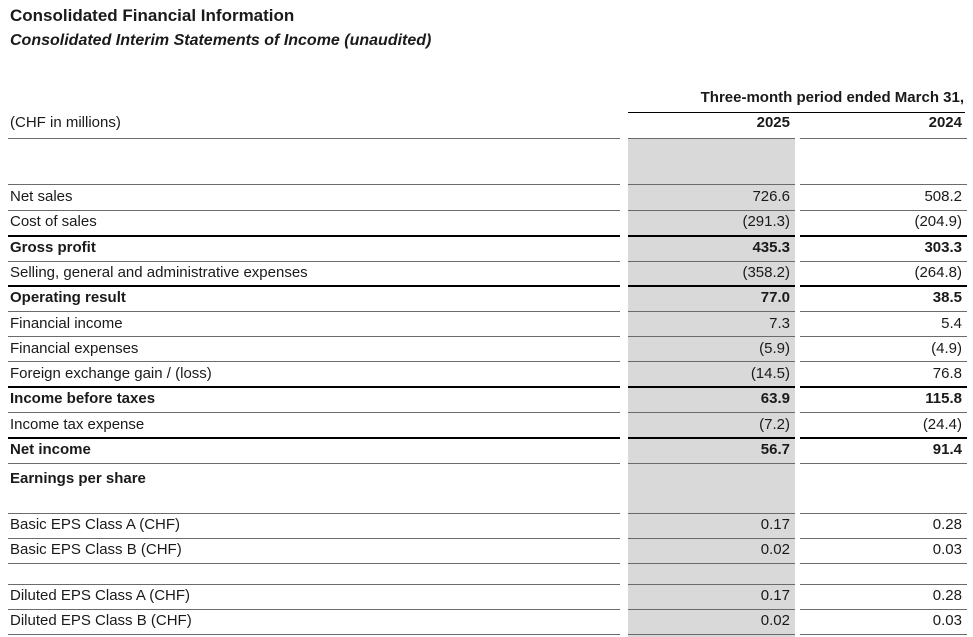 Image resolution: width=973 pixels, height=637 pixels. Describe the element at coordinates (938, 221) in the screenshot. I see `value-2024: (204.9)` at that location.